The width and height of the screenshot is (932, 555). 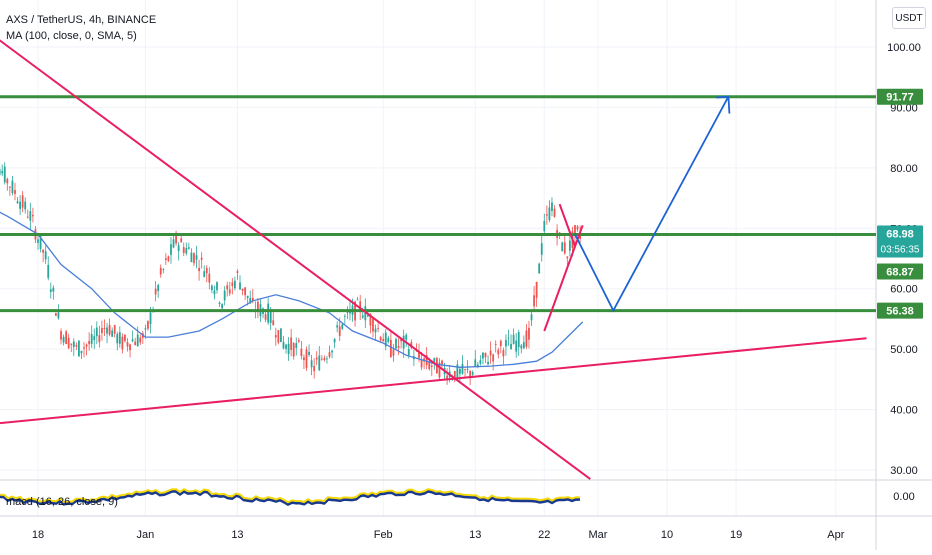 I want to click on price-axis-label: 68.87, so click(x=900, y=272).